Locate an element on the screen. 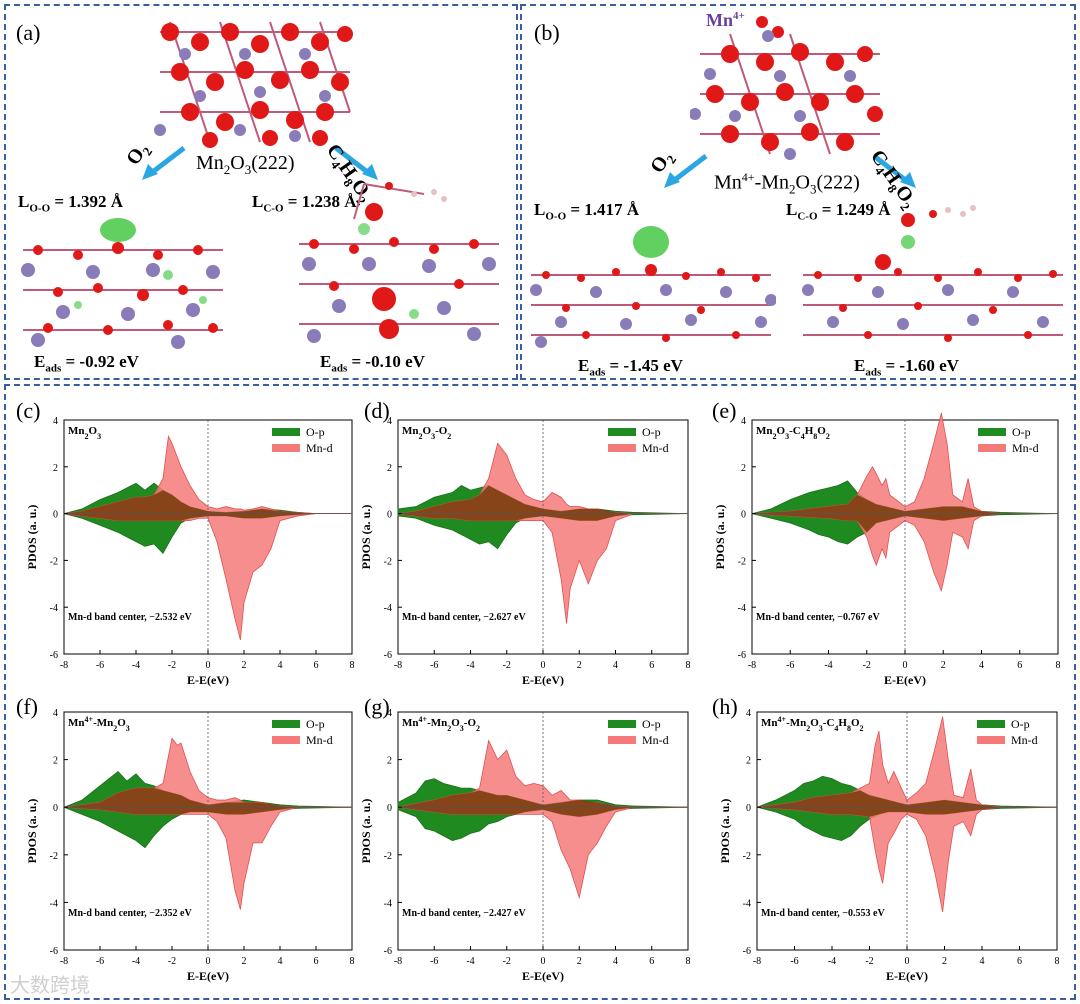 This screenshot has width=1080, height=1004. o2-adsorbed-slab-b is located at coordinates (653, 287).